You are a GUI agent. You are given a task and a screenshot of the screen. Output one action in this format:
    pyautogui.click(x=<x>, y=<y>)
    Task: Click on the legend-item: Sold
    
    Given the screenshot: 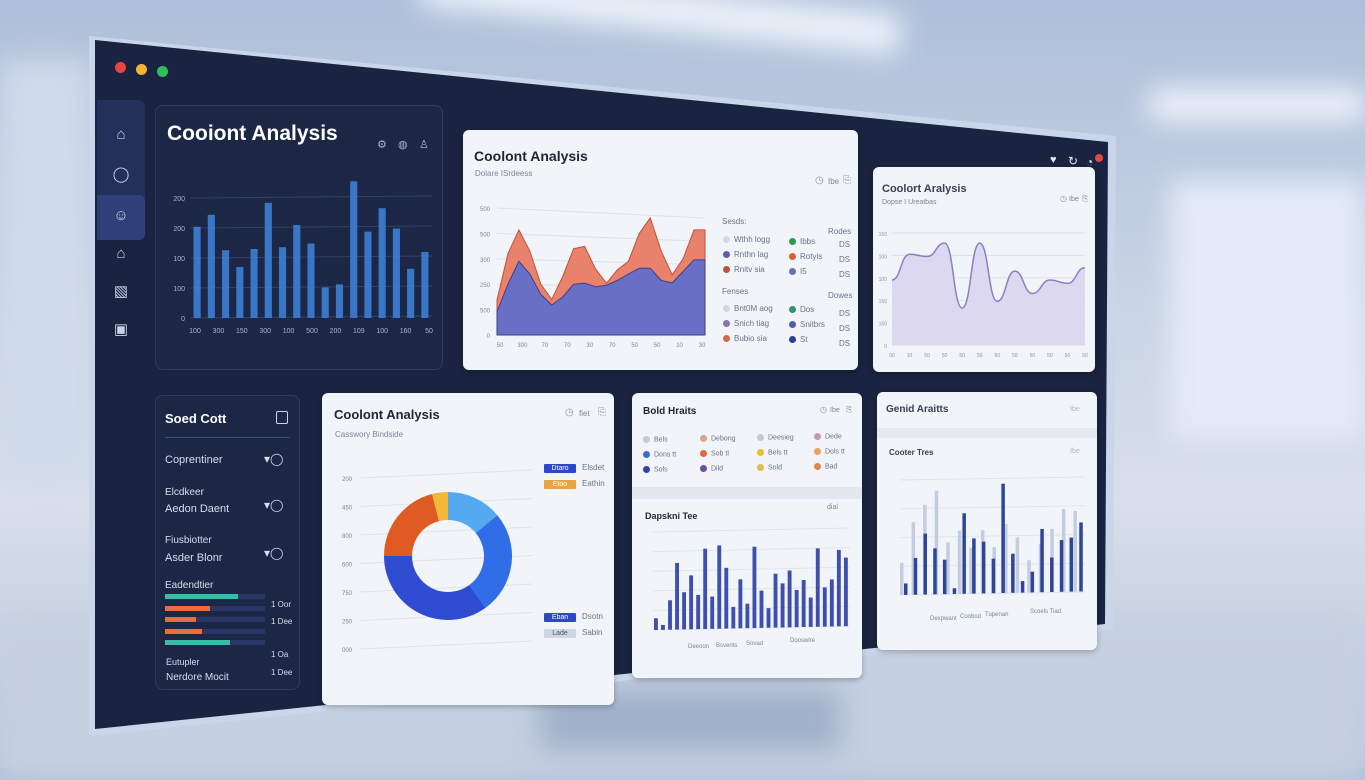 What is the action you would take?
    pyautogui.click(x=769, y=467)
    